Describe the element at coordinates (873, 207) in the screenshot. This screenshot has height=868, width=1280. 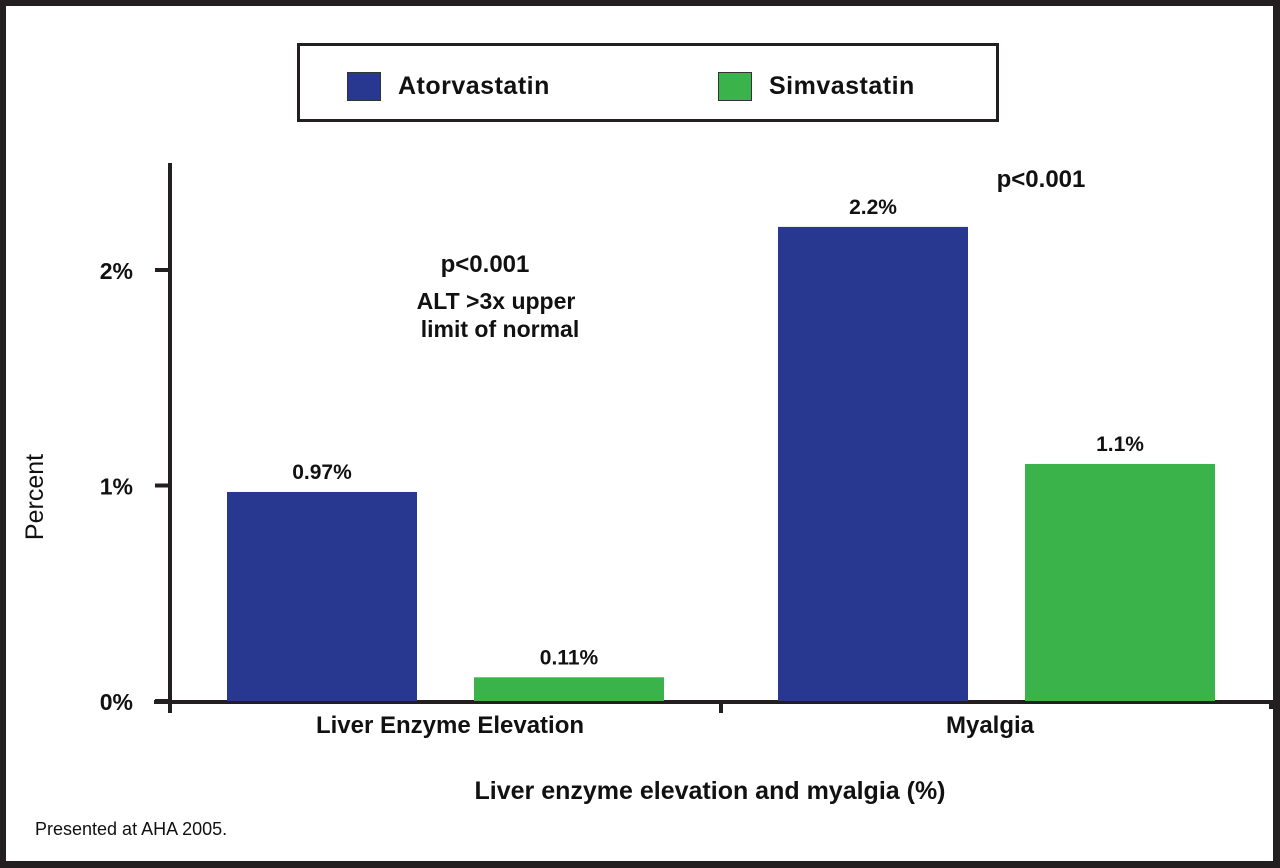
I see `bar-value-label: 2.2%` at that location.